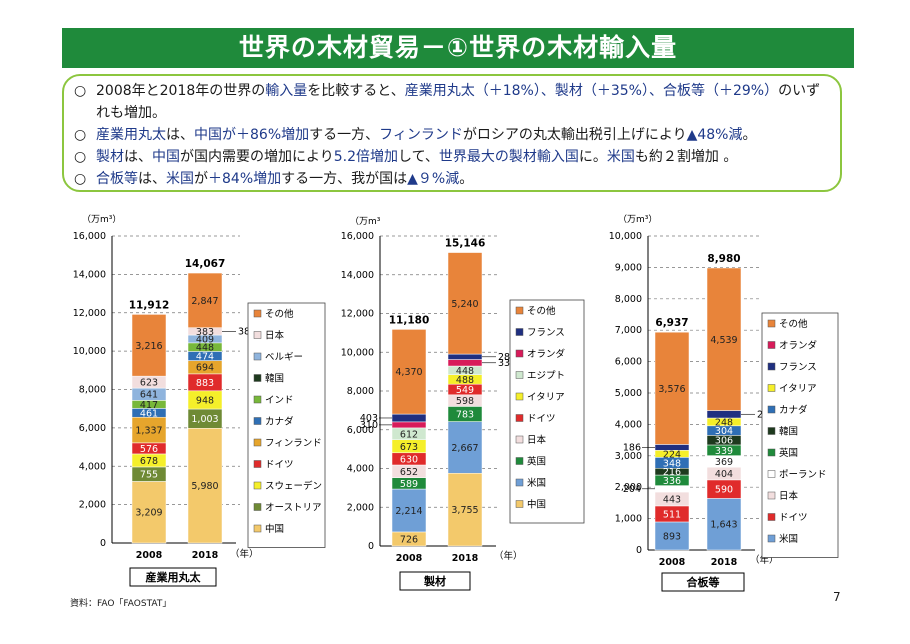 This screenshot has height=644, width=910. Describe the element at coordinates (672, 454) in the screenshot. I see `data-label: 224` at that location.